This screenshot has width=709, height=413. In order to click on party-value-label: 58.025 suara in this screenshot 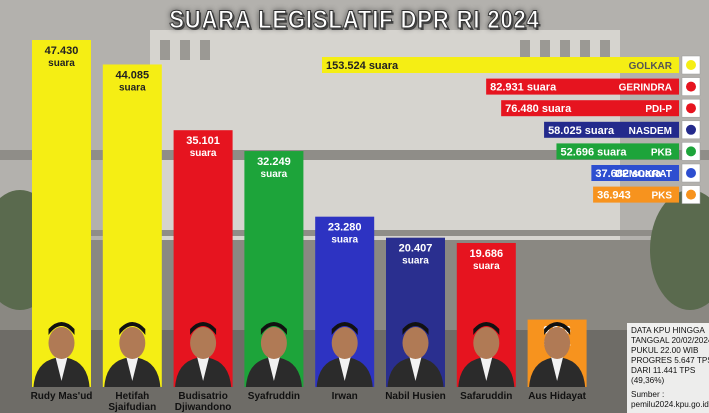, I will do `click(581, 131)`.